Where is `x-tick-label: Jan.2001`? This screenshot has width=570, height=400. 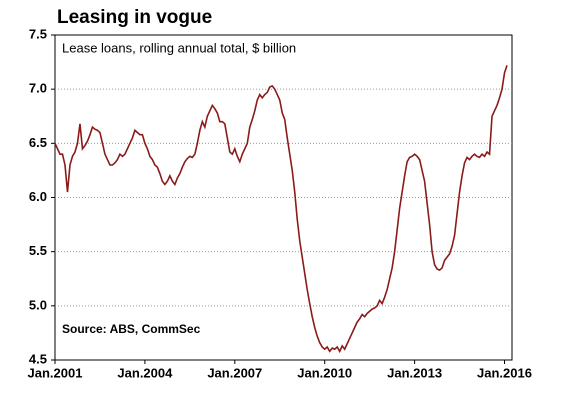
x-tick-label: Jan.2001 is located at coordinates (55, 372).